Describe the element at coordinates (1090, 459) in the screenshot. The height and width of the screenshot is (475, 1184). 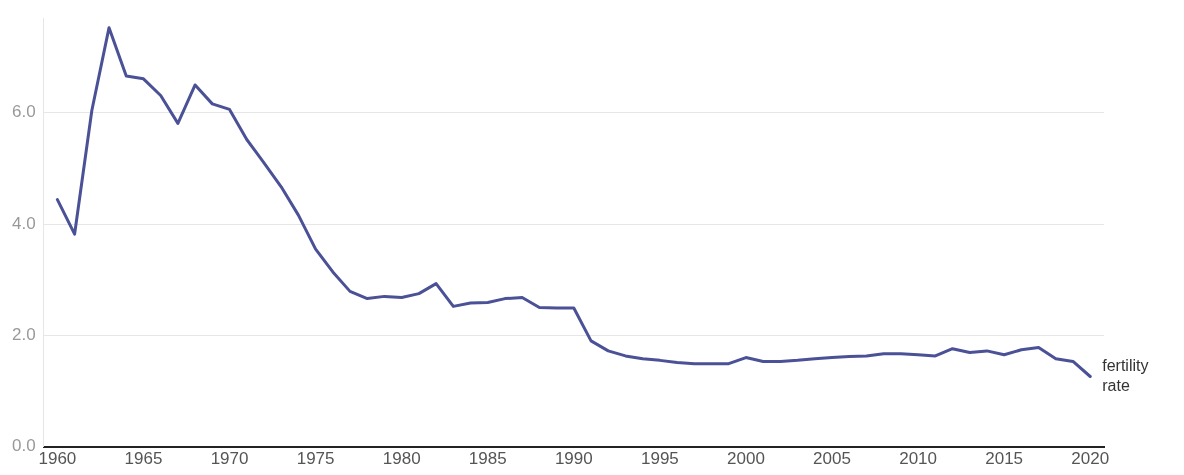
I see `x-tick-label: 2020` at that location.